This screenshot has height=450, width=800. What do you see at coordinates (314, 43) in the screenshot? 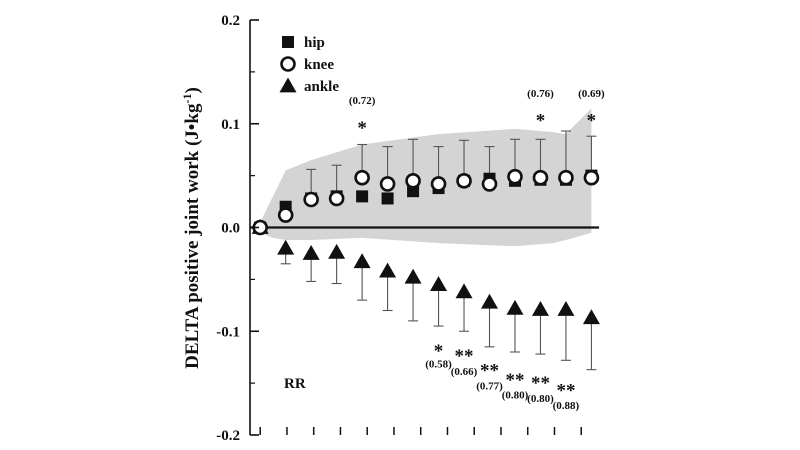
I see `hip-legend-label: hip` at bounding box center [314, 43].